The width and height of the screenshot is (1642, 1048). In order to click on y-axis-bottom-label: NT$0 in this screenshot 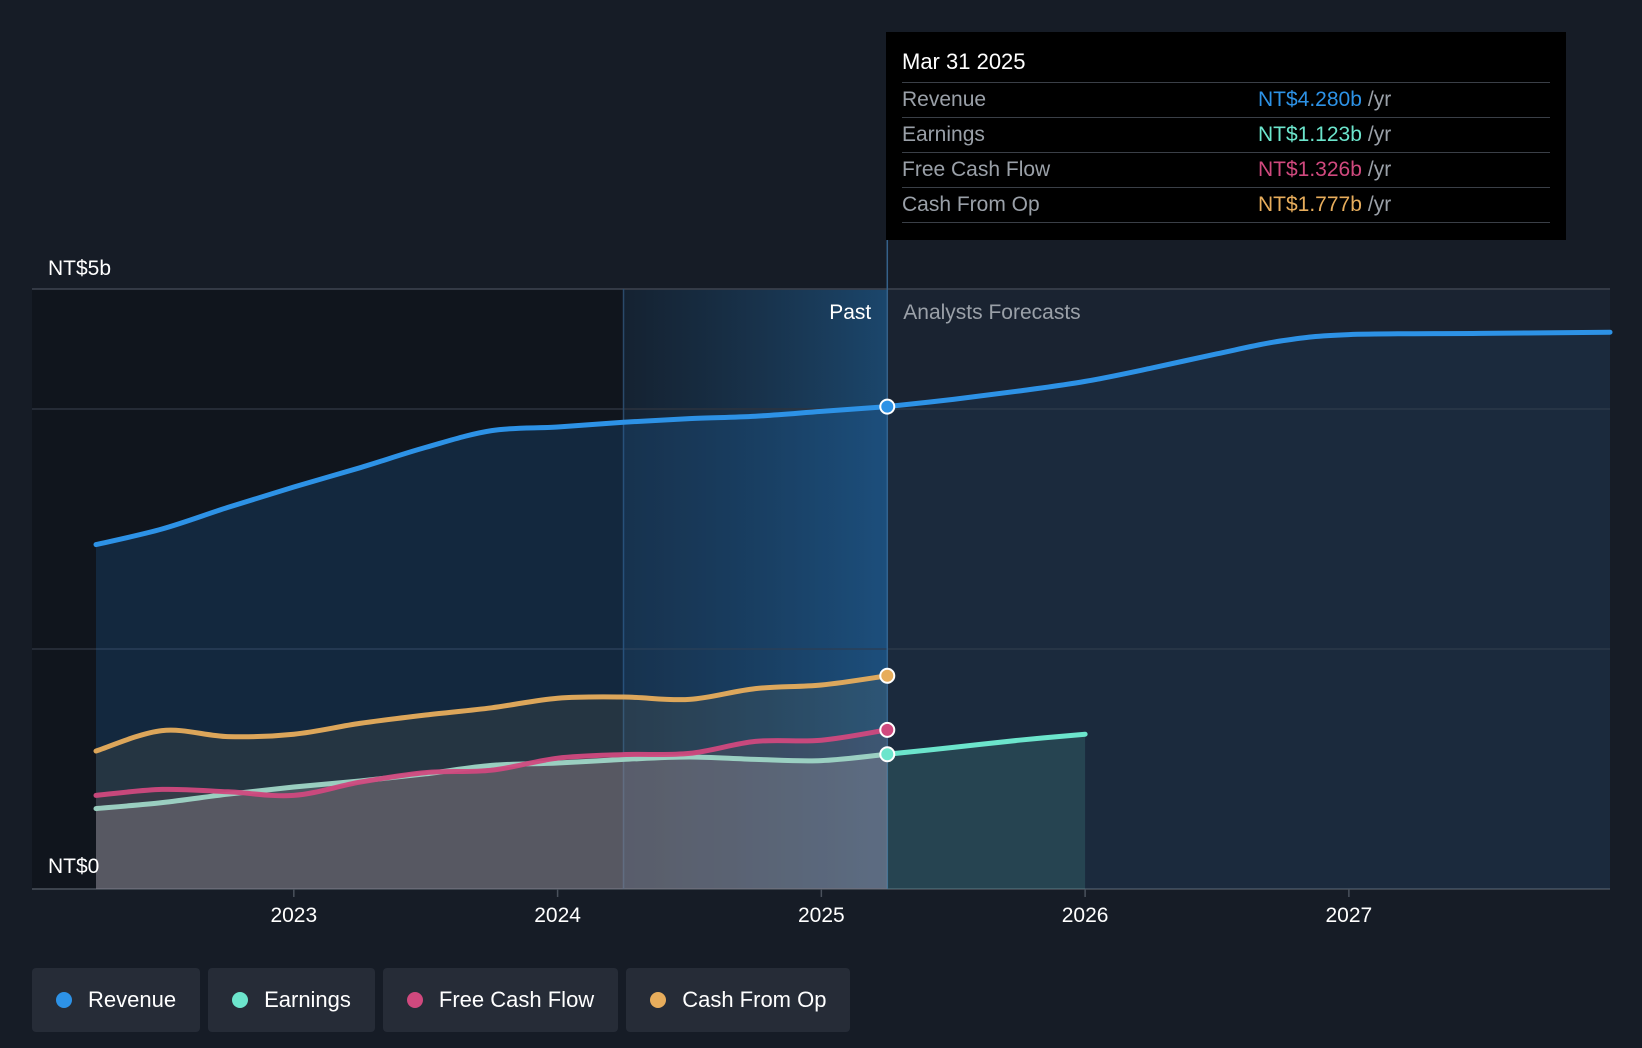, I will do `click(73, 866)`.